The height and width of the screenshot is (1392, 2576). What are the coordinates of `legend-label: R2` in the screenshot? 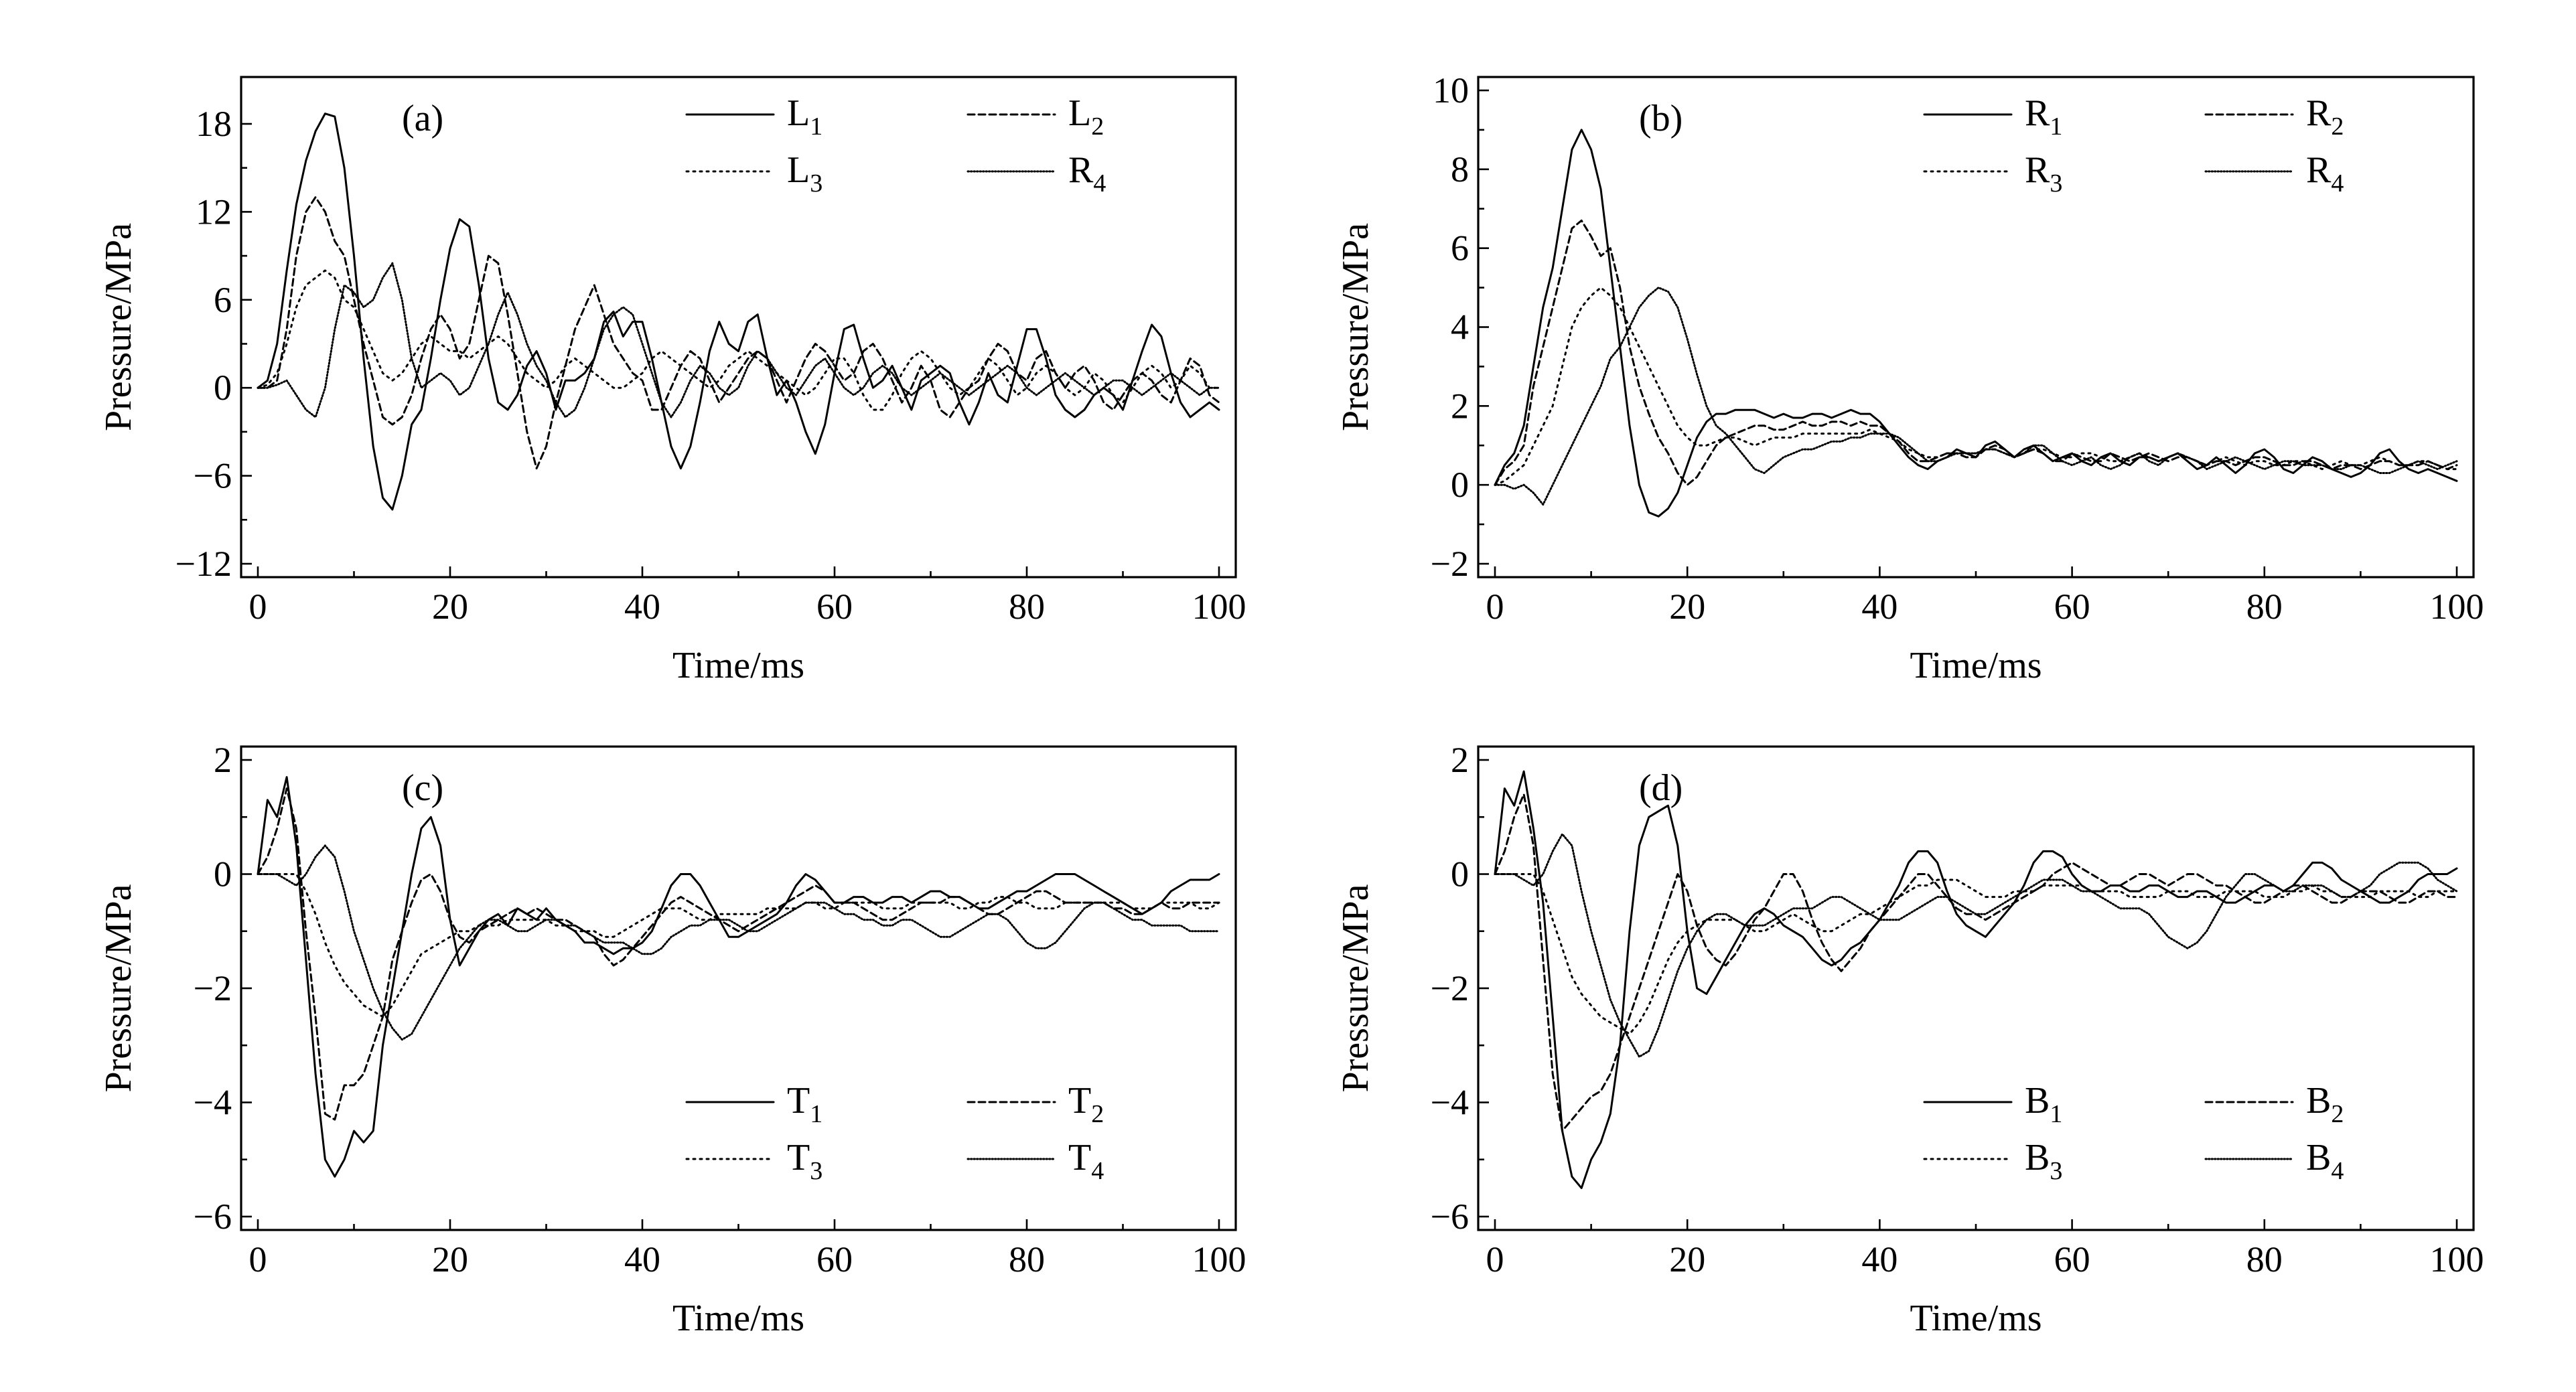 It's located at (2325, 117).